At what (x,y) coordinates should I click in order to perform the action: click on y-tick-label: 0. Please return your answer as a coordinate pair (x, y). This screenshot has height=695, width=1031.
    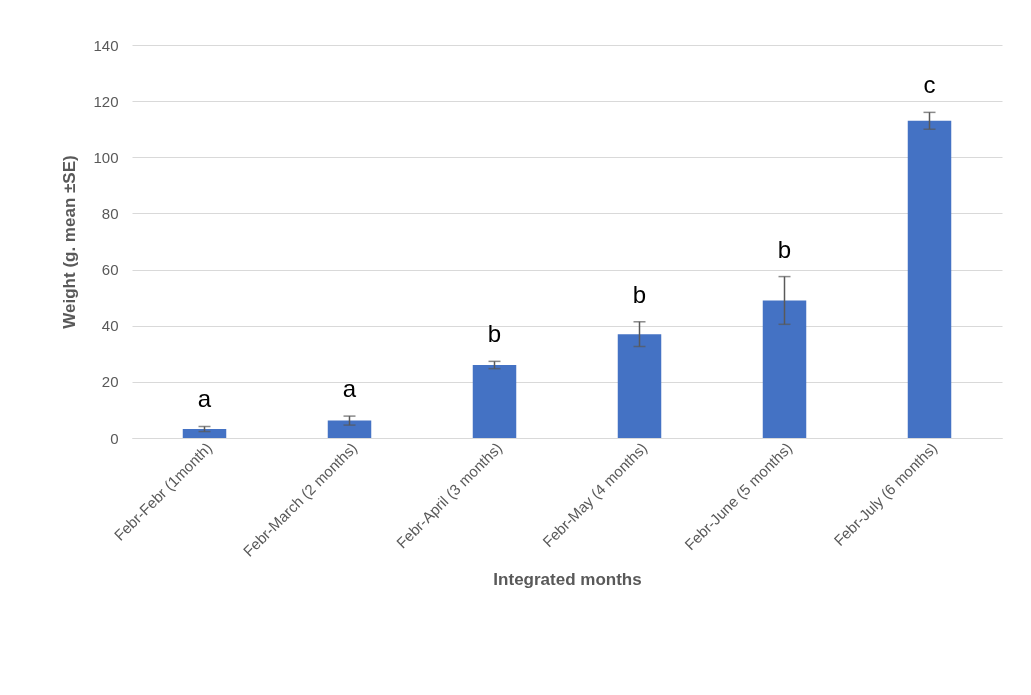
    Looking at the image, I should click on (114, 438).